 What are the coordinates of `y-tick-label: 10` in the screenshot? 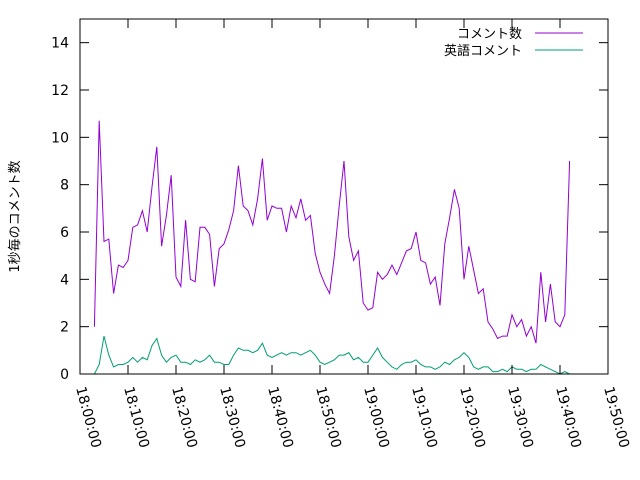 It's located at (60, 138).